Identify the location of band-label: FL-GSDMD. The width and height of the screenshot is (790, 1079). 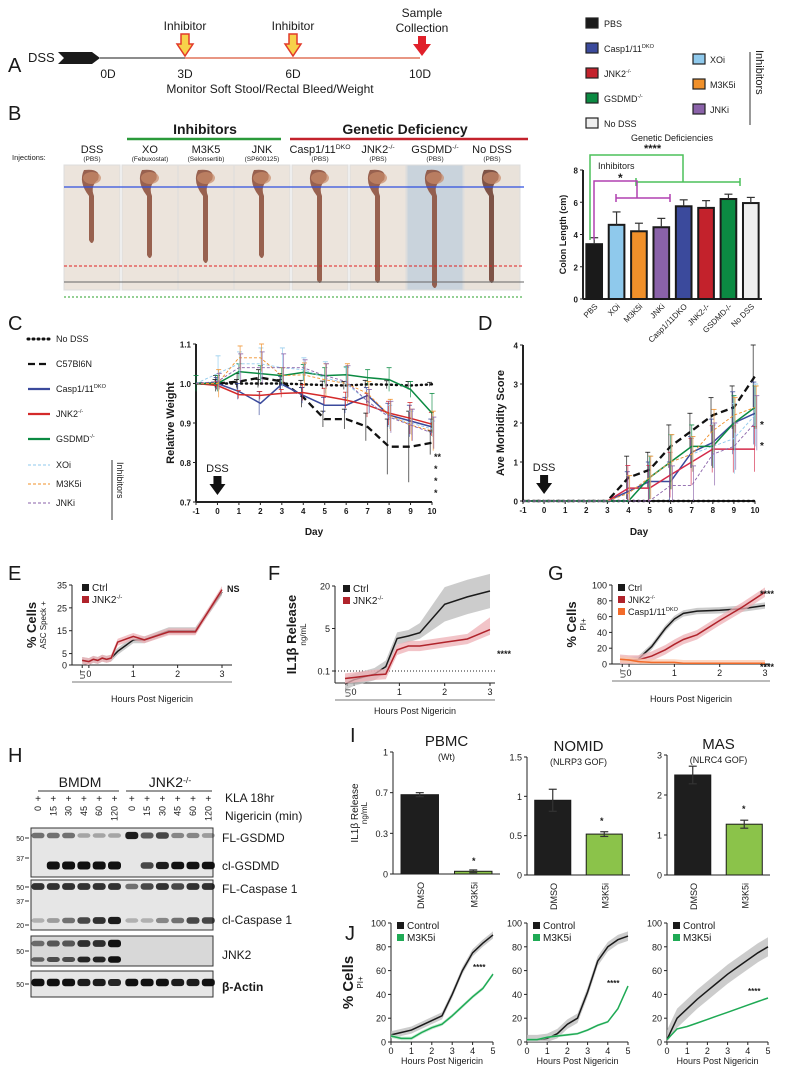
(253, 838).